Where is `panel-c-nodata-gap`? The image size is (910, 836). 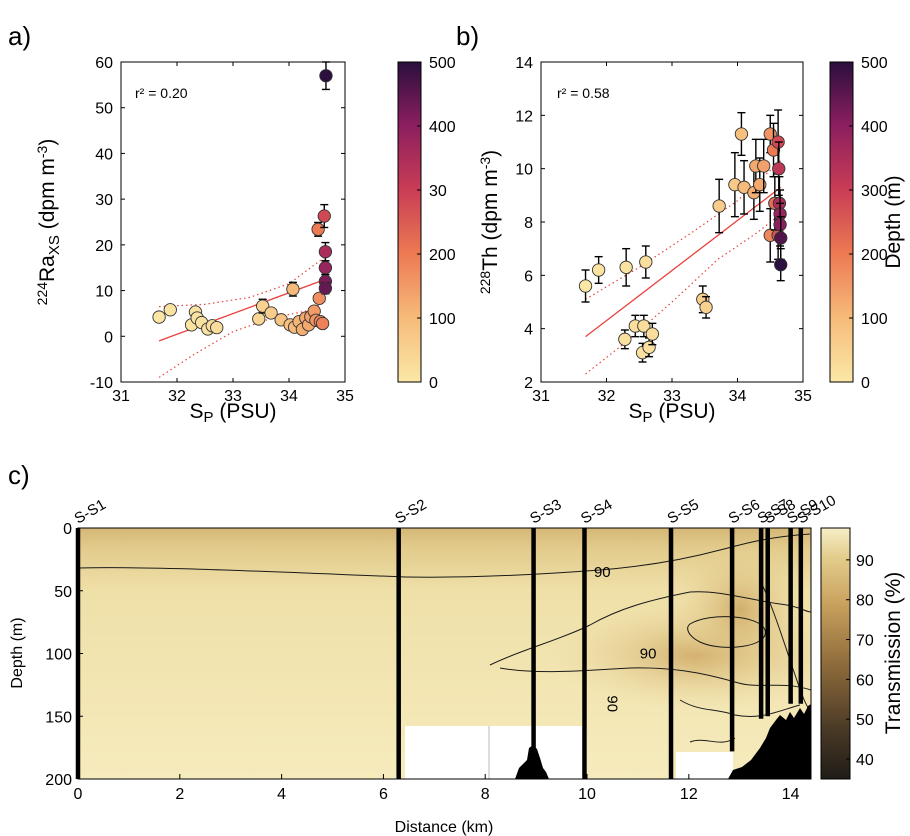
panel-c-nodata-gap is located at coordinates (704, 765).